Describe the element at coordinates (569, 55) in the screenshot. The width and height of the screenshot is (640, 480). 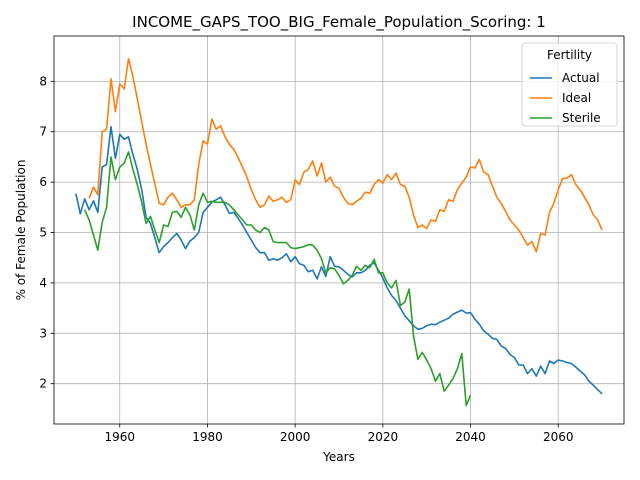
I see `legend-title: Fertility` at that location.